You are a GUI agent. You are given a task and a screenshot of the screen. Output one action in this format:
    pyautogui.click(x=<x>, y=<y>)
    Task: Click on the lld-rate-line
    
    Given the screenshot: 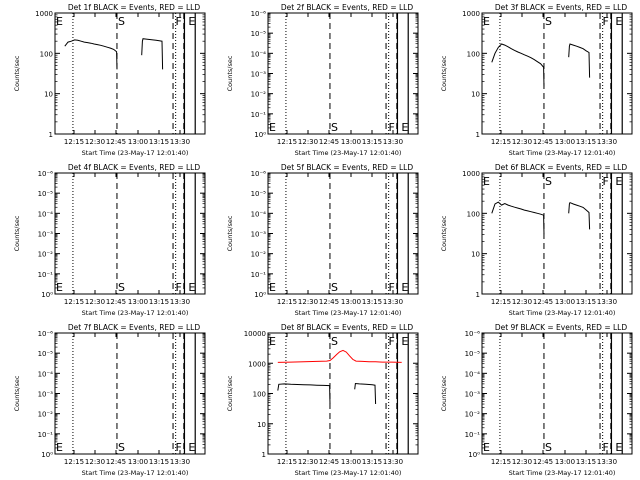 What is the action you would take?
    pyautogui.click(x=339, y=356)
    